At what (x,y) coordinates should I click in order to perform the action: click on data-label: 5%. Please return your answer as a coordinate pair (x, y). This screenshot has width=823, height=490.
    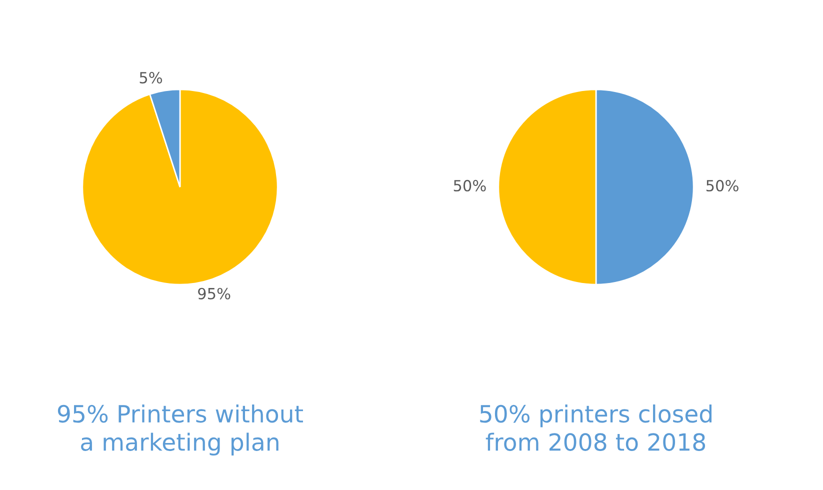
    Looking at the image, I should click on (151, 78).